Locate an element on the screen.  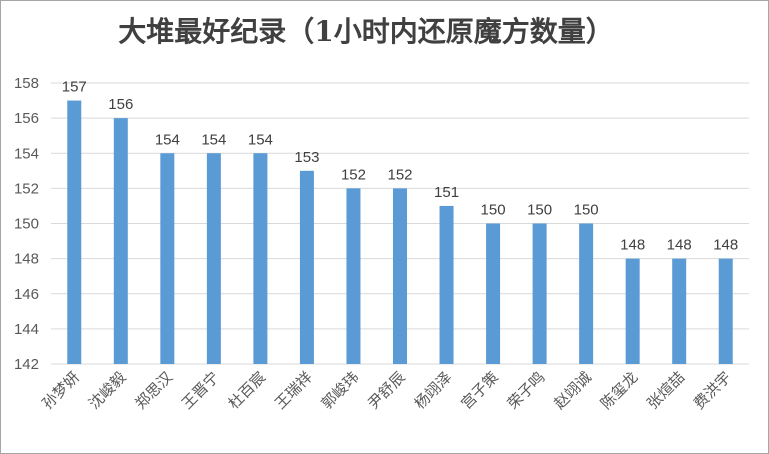
y-tick-label: 154 is located at coordinates (26, 153).